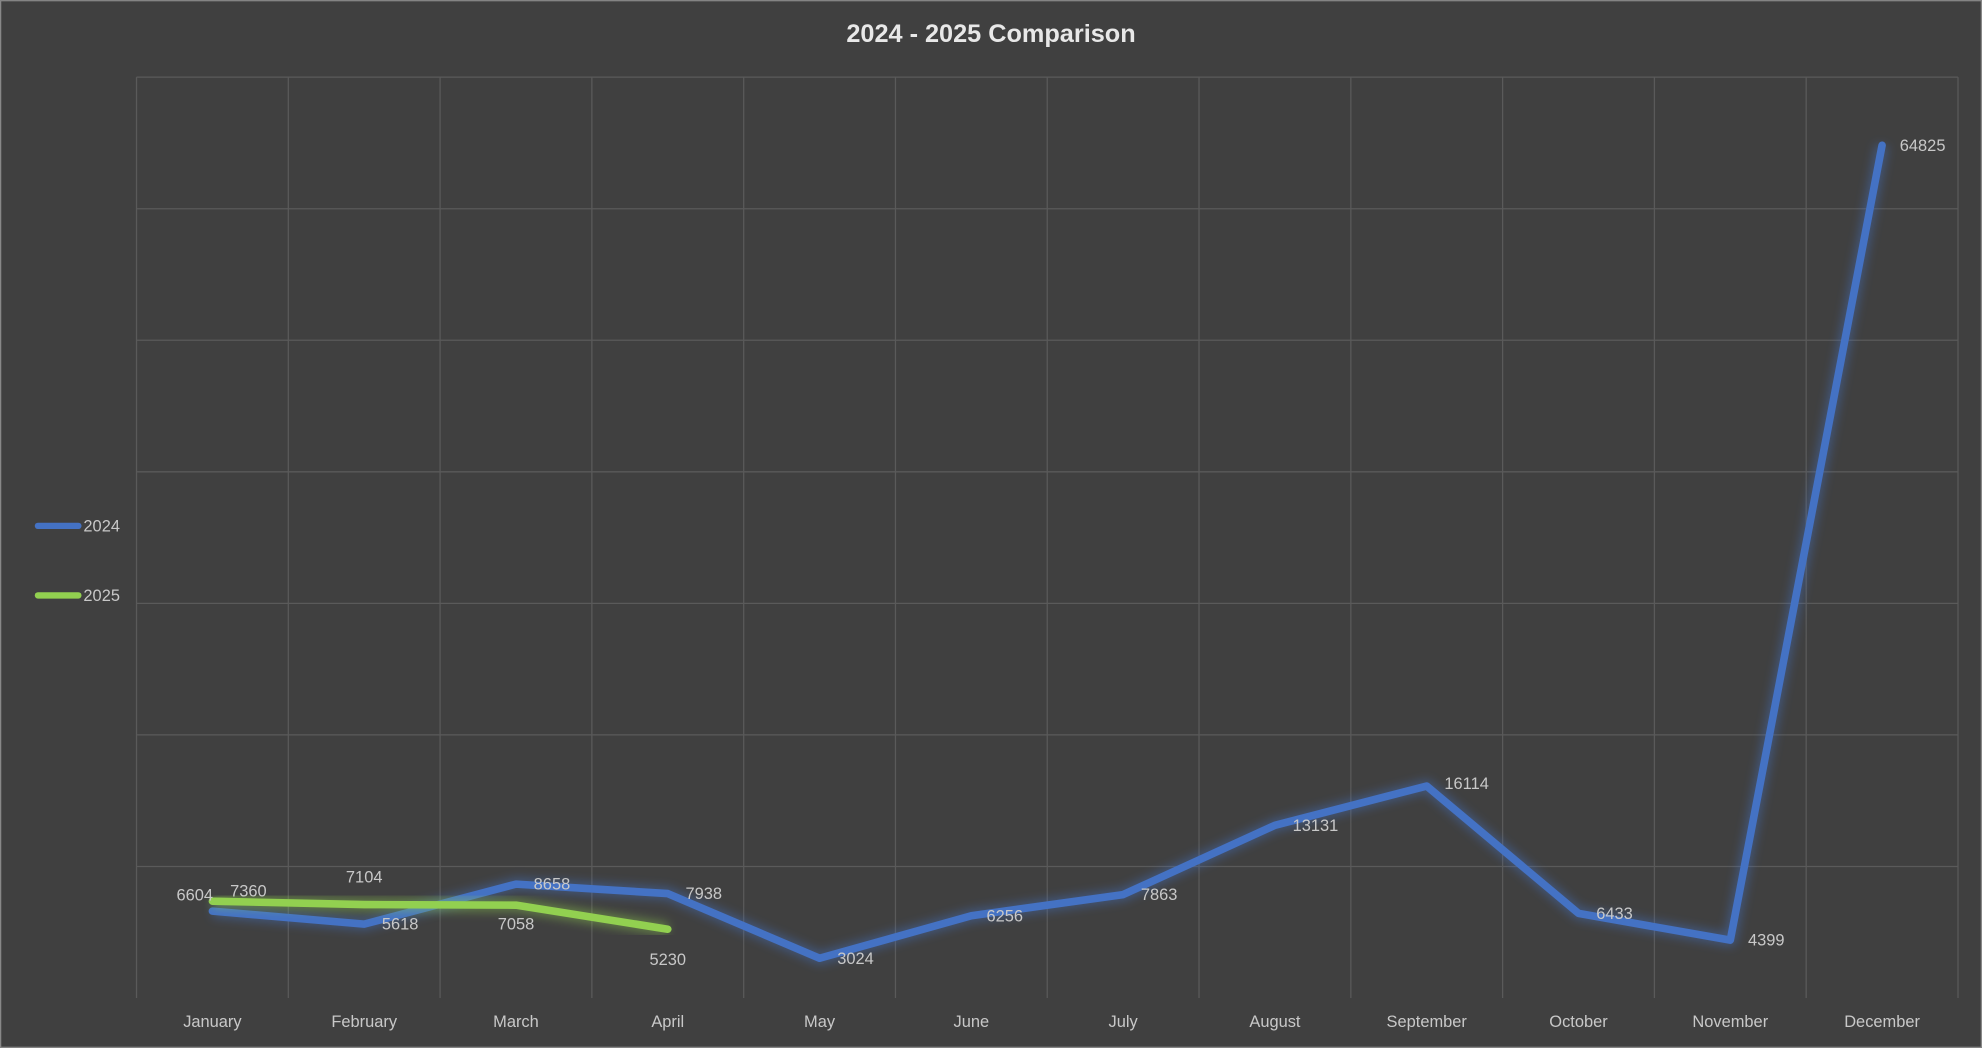 The width and height of the screenshot is (1982, 1048). I want to click on legend-label: 2025, so click(101, 596).